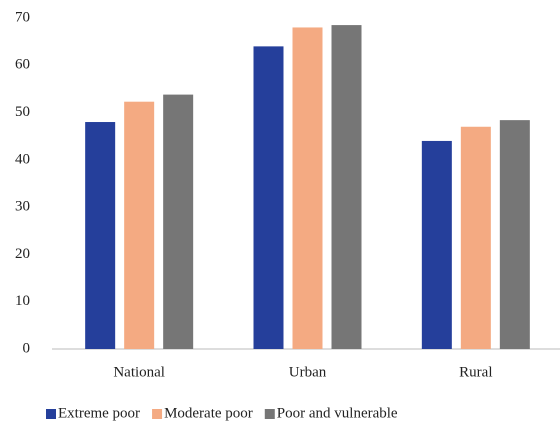 This screenshot has height=426, width=560. Describe the element at coordinates (22, 301) in the screenshot. I see `y-tick-label: 10` at that location.